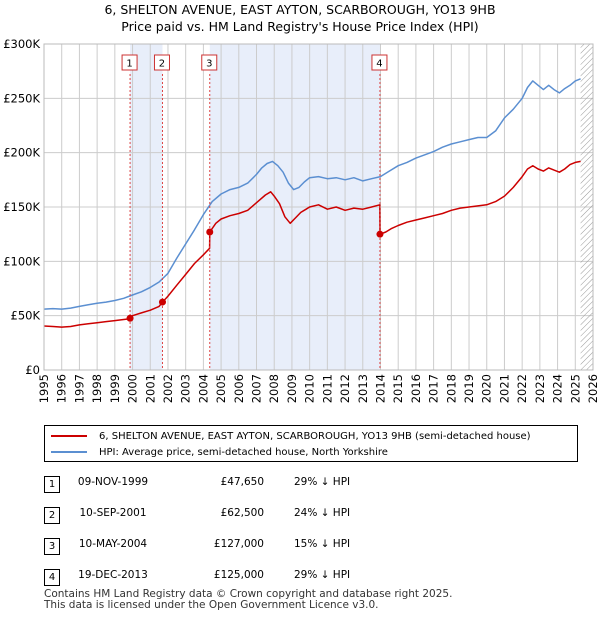  I want to click on x-tick-label: 1999, so click(115, 388).